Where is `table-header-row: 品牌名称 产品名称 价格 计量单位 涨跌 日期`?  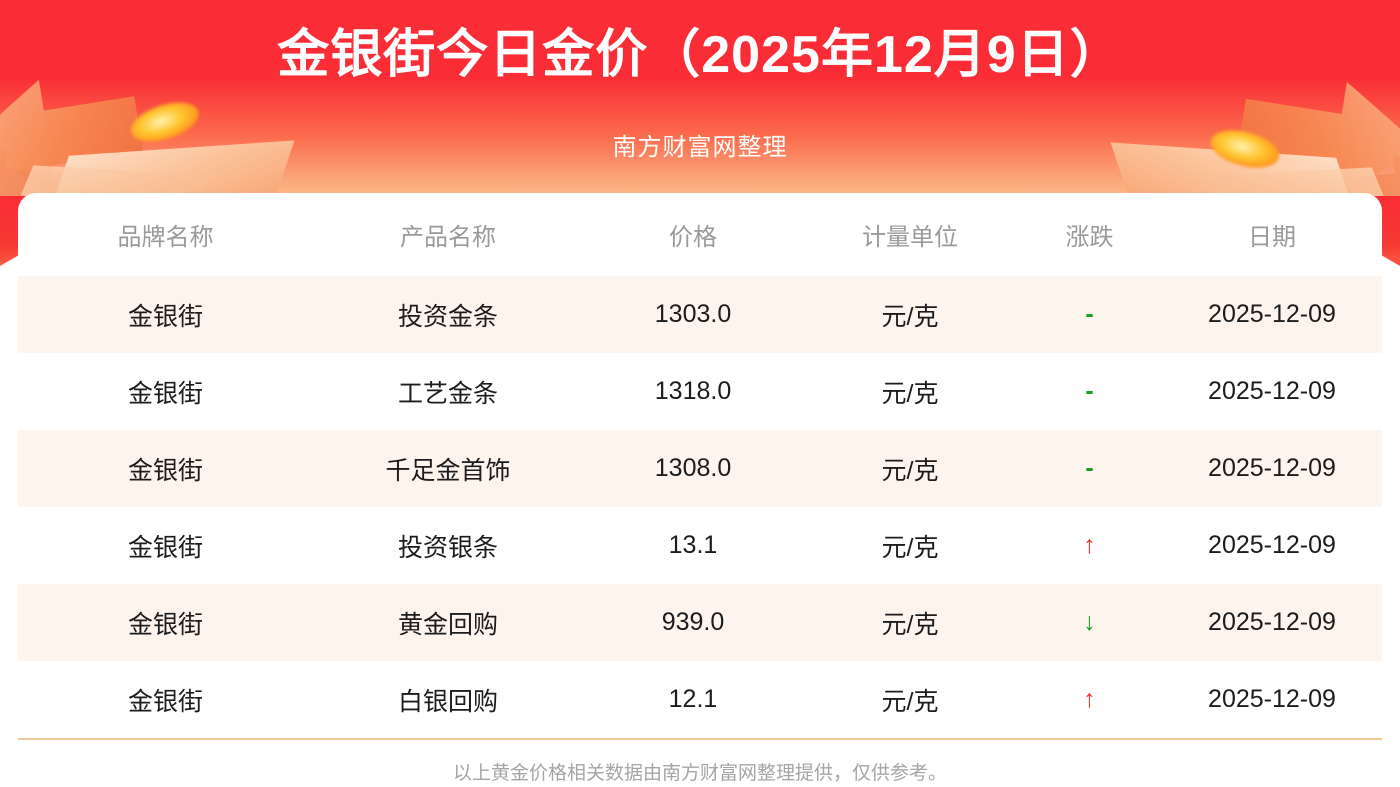
table-header-row: 品牌名称 产品名称 价格 计量单位 涨跌 日期 is located at coordinates (700, 234).